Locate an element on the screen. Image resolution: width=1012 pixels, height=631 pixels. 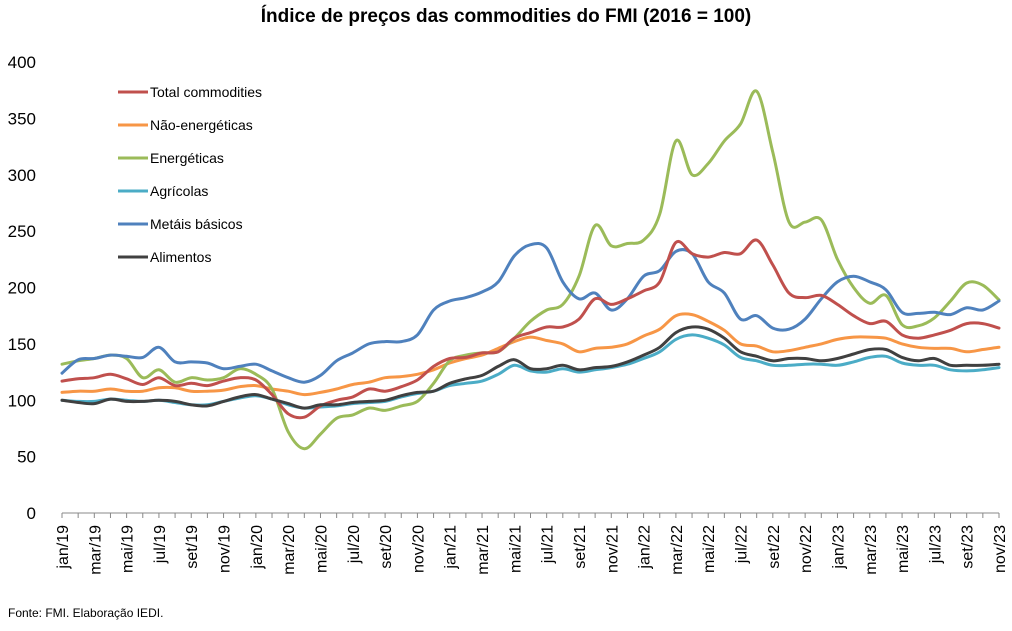
y-tick-label: 150 is located at coordinates (22, 344).